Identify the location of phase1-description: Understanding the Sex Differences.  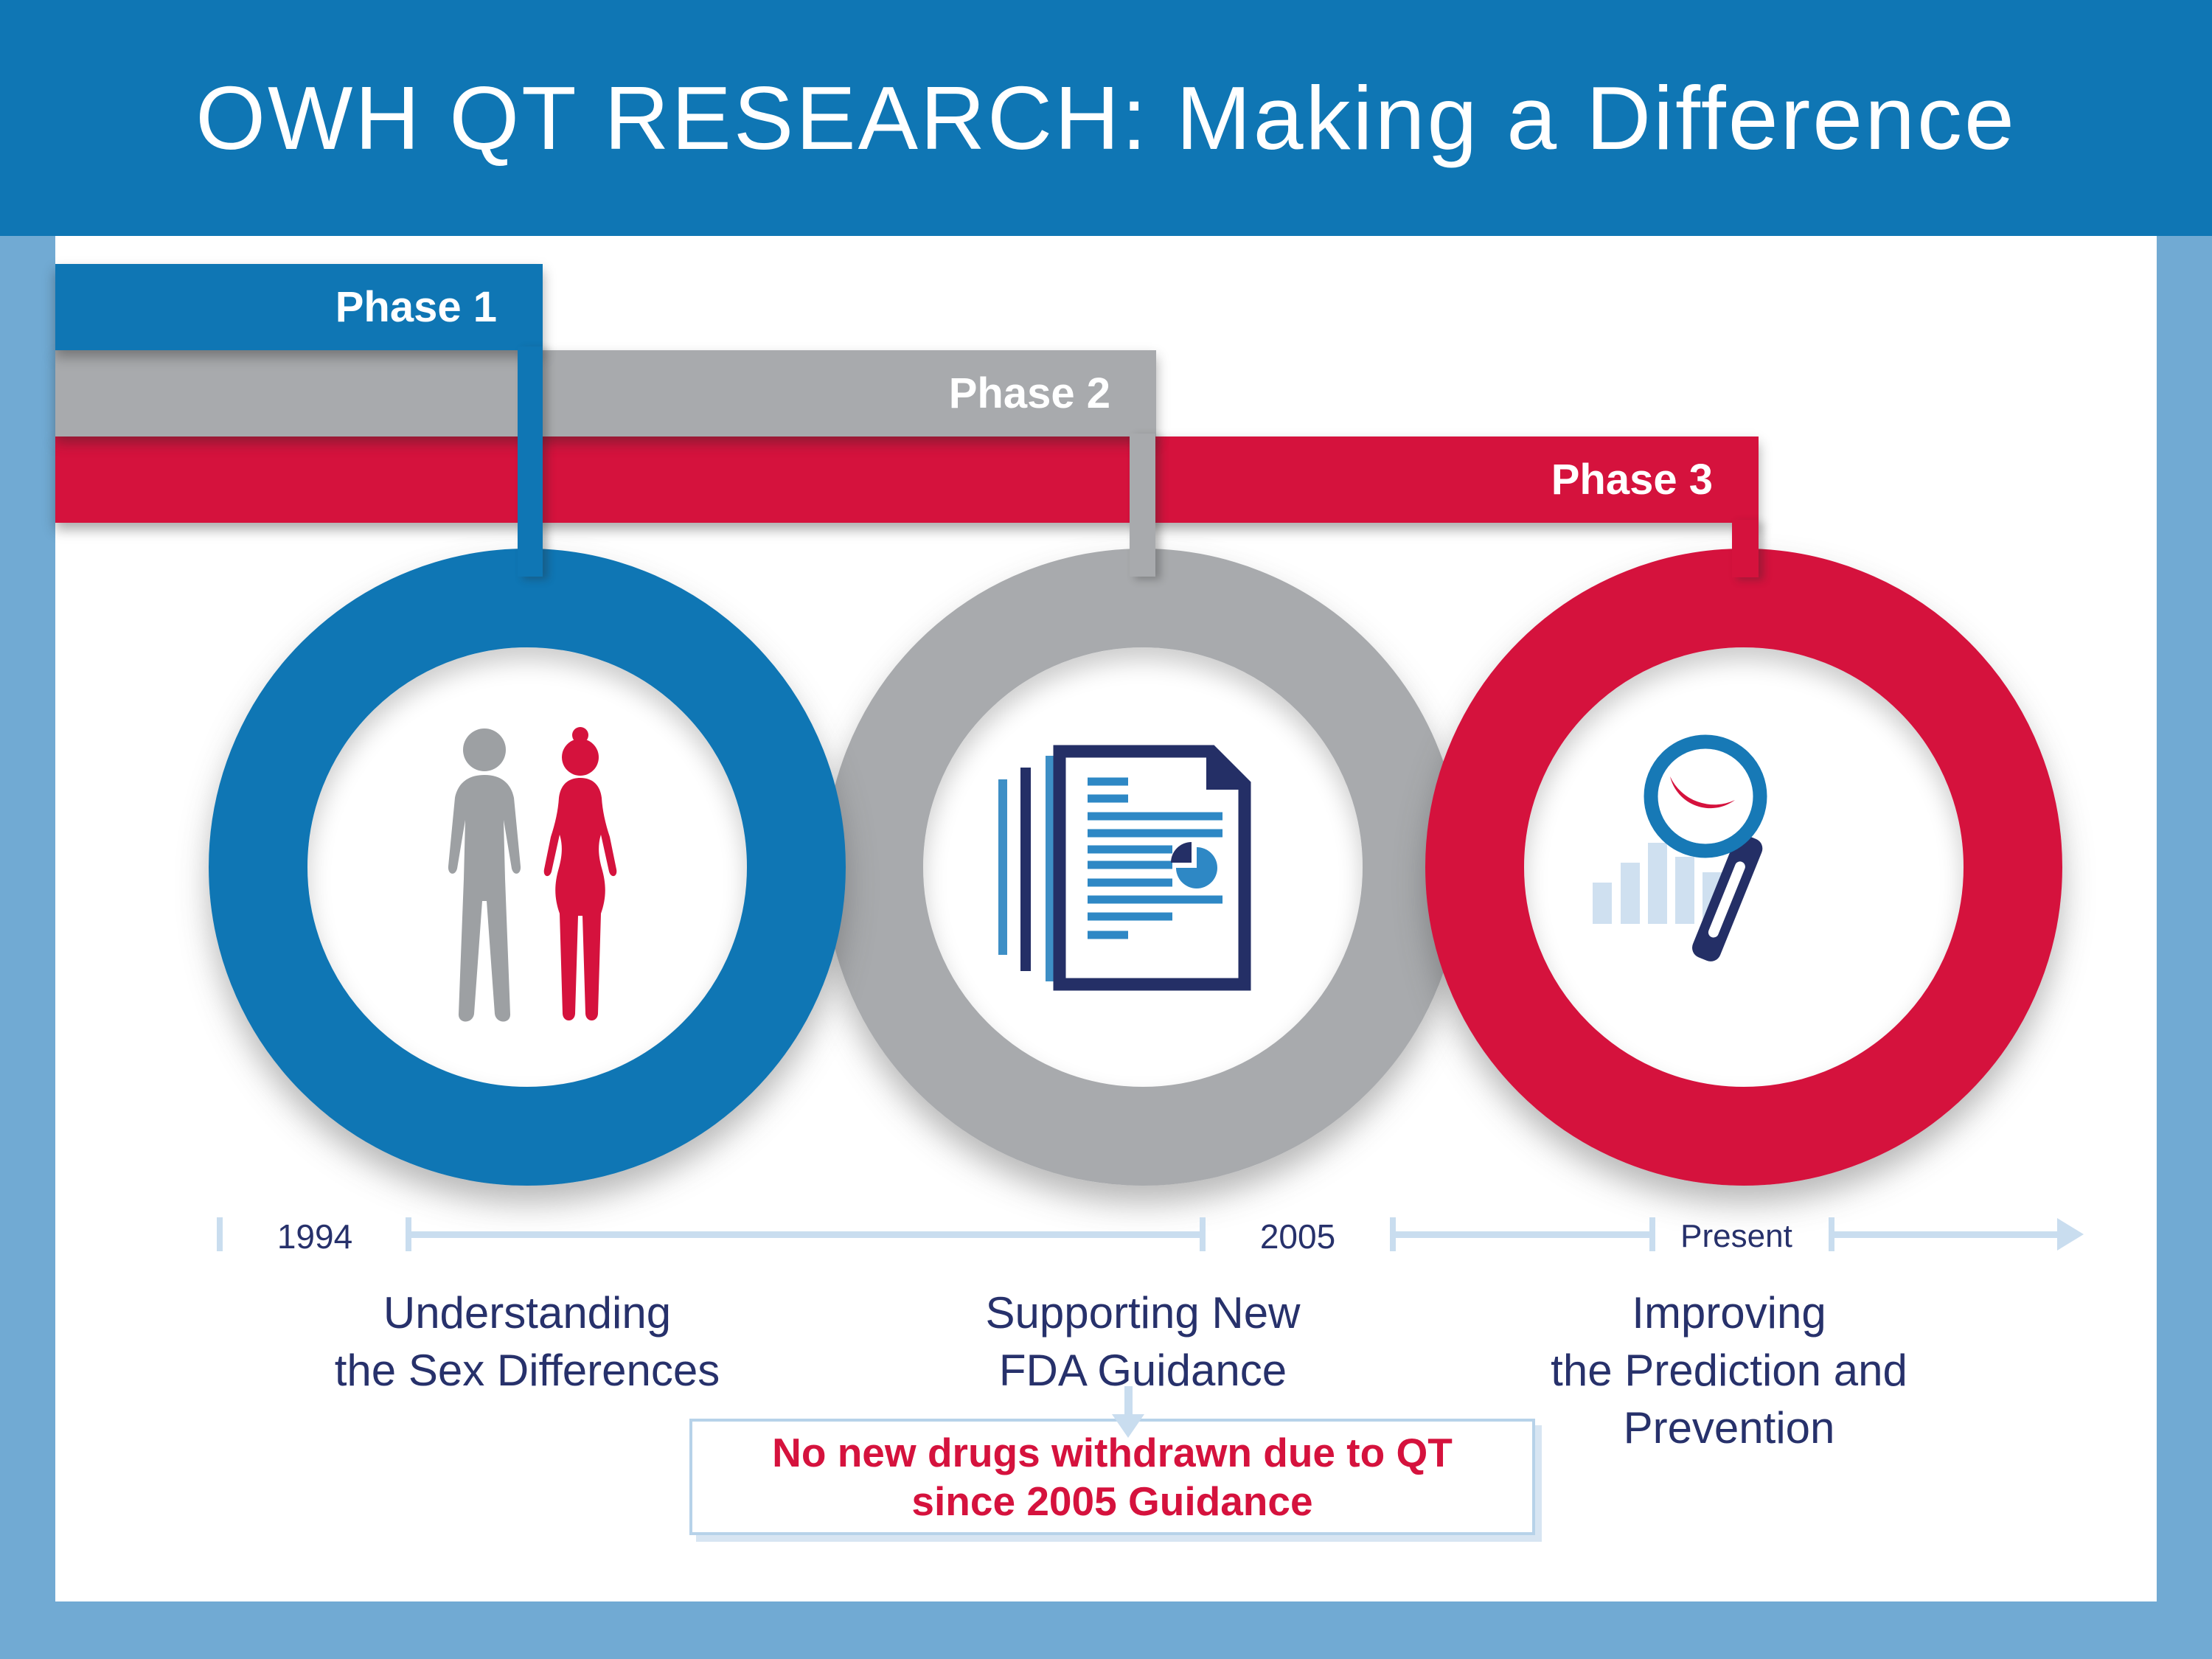
(527, 1341).